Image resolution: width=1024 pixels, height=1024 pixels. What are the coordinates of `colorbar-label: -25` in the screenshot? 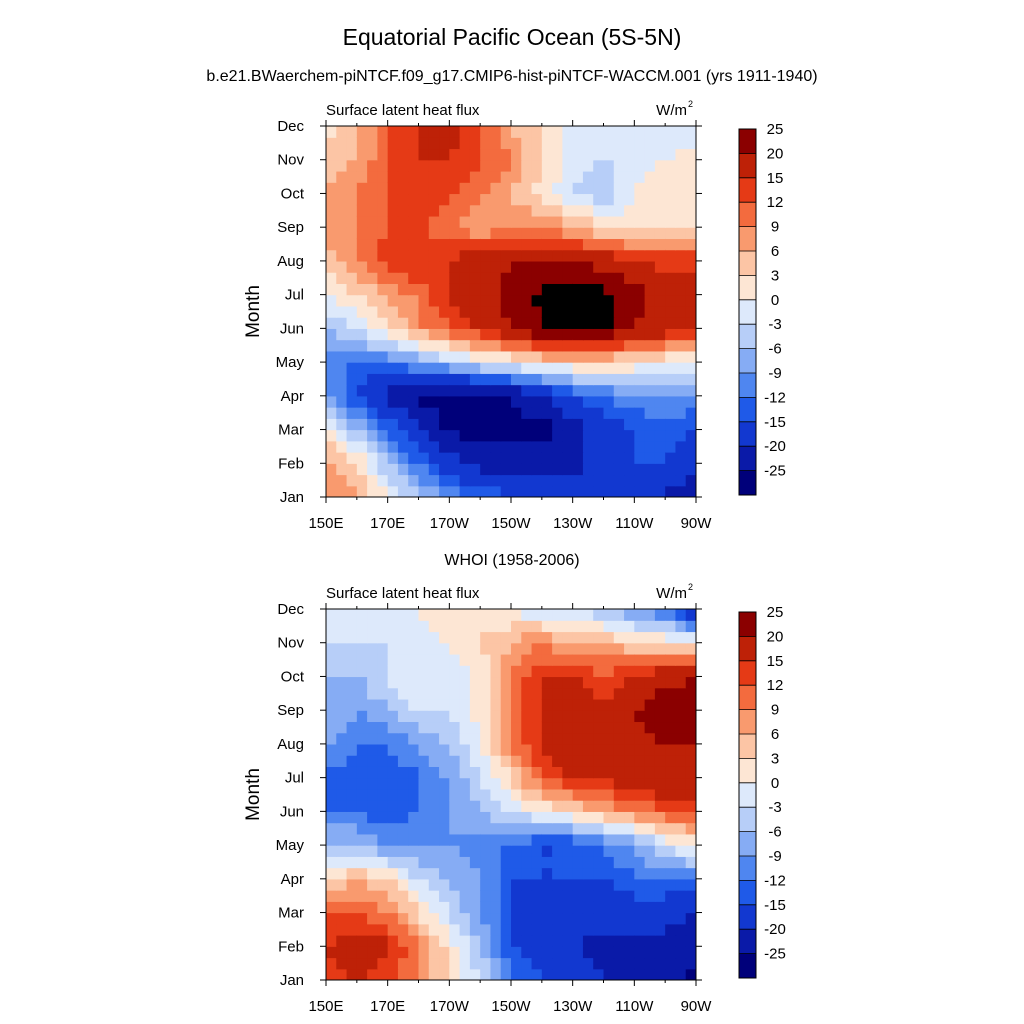 It's located at (775, 954).